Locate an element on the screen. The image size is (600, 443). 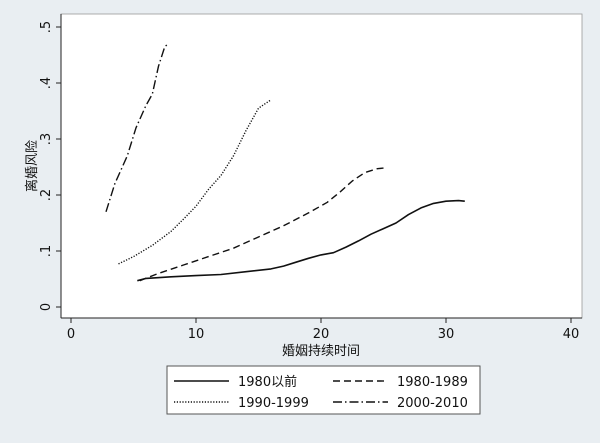
y-tick-label: .4 is located at coordinates (46, 83).